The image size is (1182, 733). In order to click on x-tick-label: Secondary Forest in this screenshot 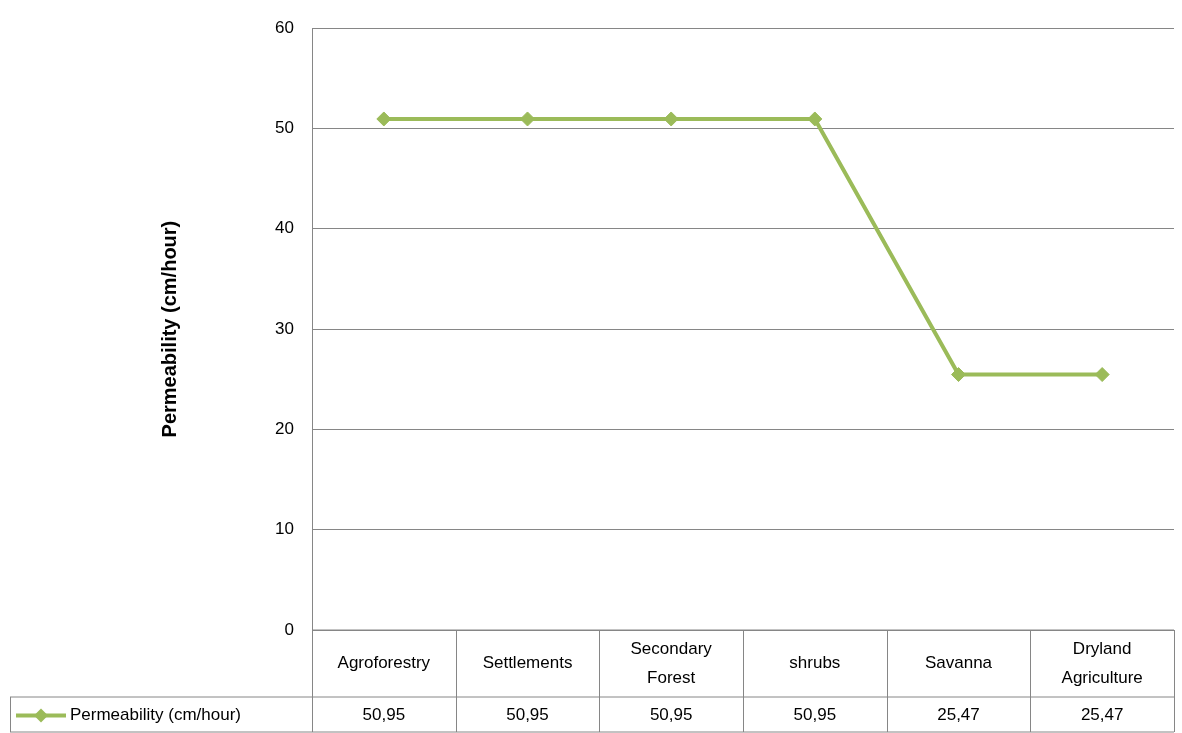, I will do `click(671, 662)`.